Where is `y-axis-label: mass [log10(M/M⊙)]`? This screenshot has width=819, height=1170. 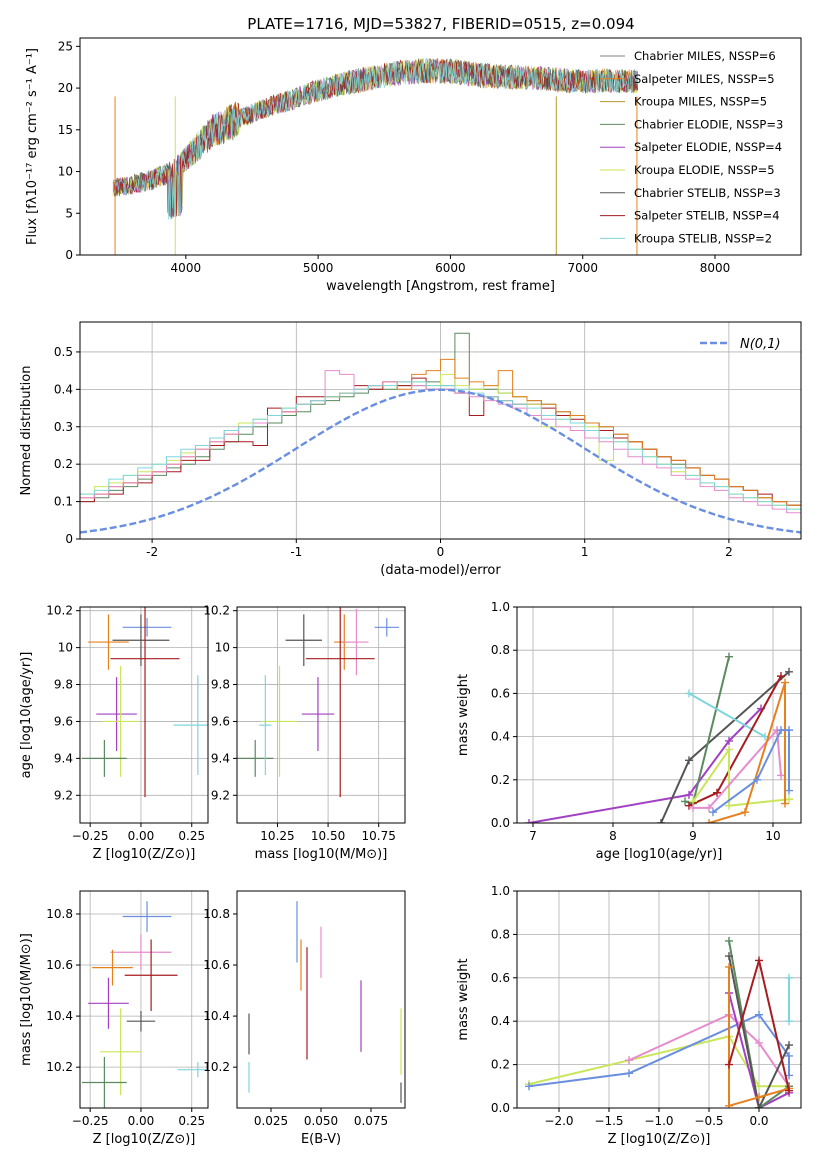 y-axis-label: mass [log10(M/M⊙)] is located at coordinates (26, 999).